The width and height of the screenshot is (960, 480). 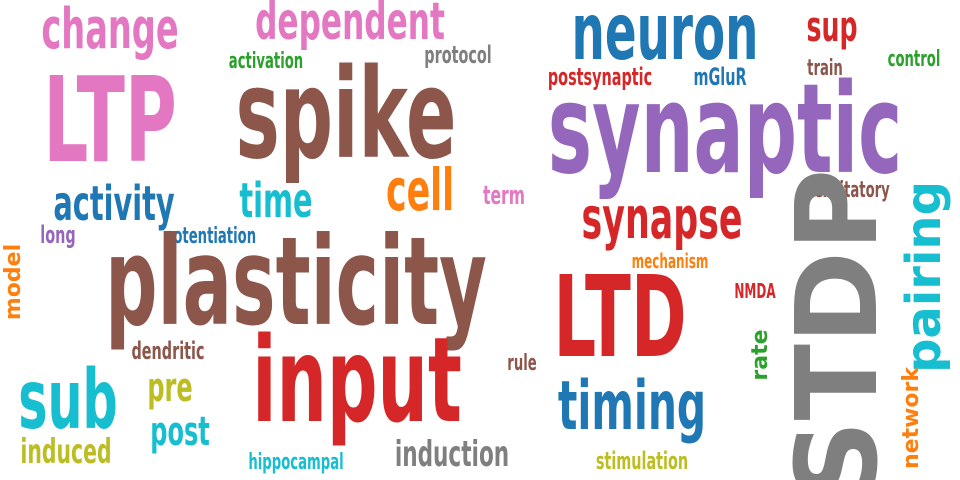 What do you see at coordinates (642, 461) in the screenshot?
I see `word-stimulation: stimulation` at bounding box center [642, 461].